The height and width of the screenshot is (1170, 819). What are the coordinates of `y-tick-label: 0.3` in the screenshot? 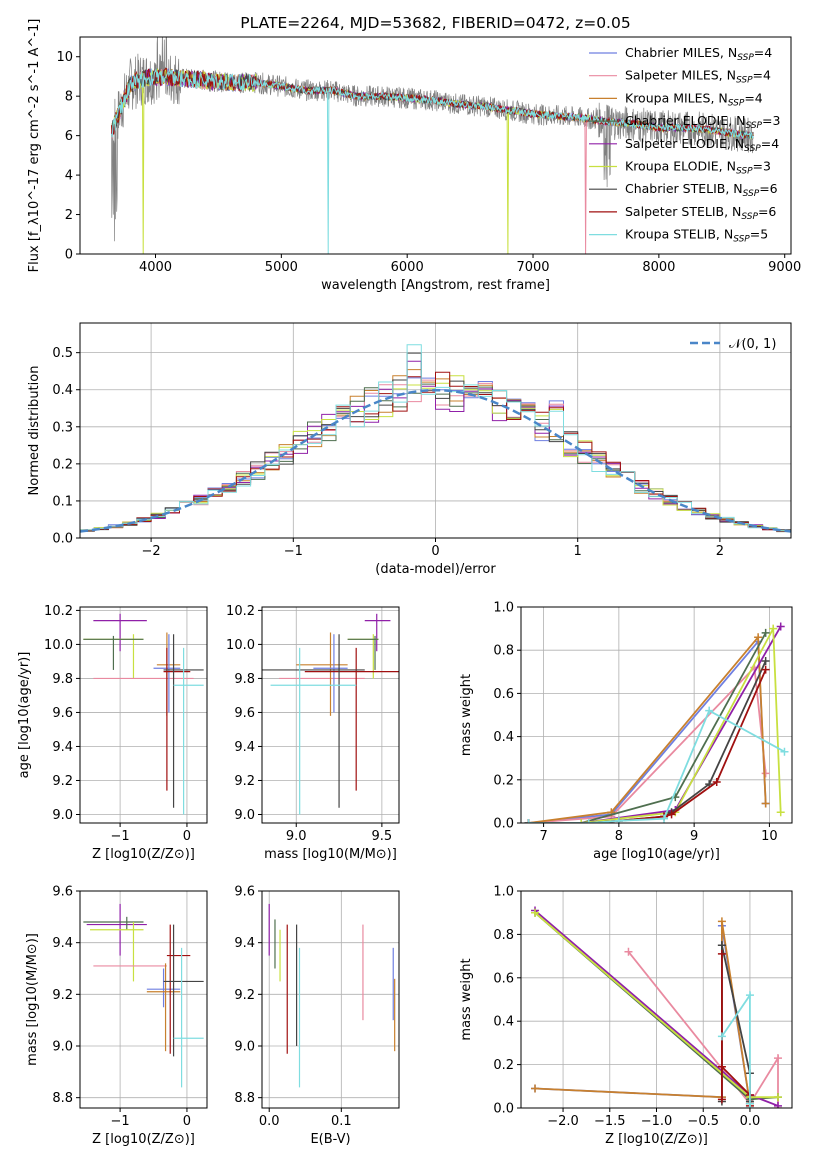 It's located at (62, 427).